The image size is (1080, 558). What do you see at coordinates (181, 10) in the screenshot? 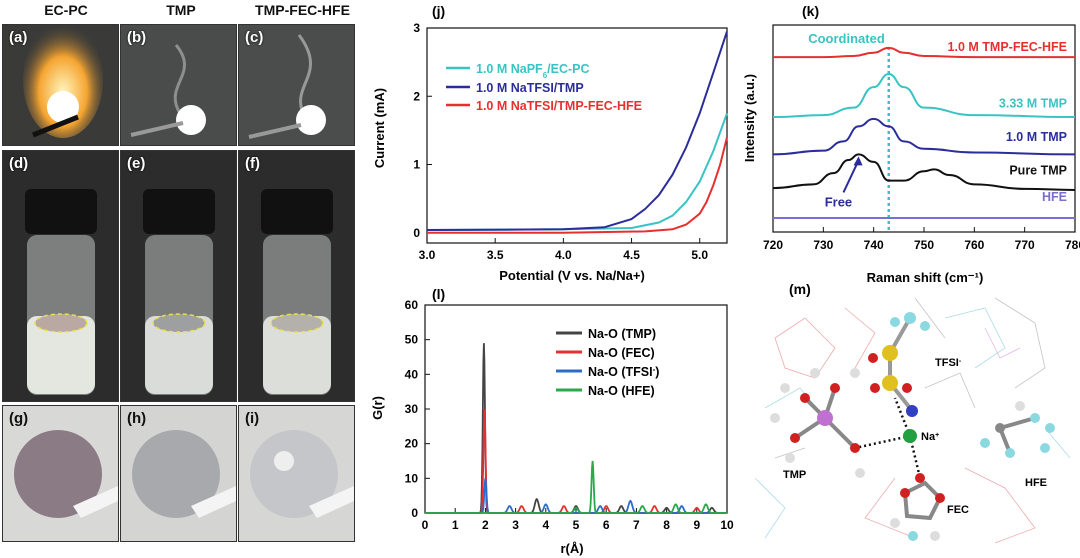
I see `col-title-tmp: TMP` at bounding box center [181, 10].